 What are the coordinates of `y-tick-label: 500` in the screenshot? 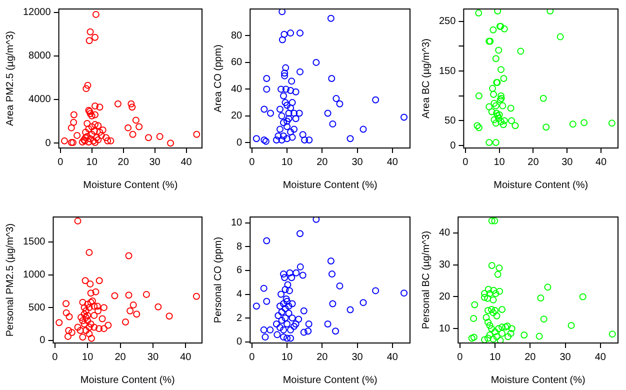 It's located at (37, 308).